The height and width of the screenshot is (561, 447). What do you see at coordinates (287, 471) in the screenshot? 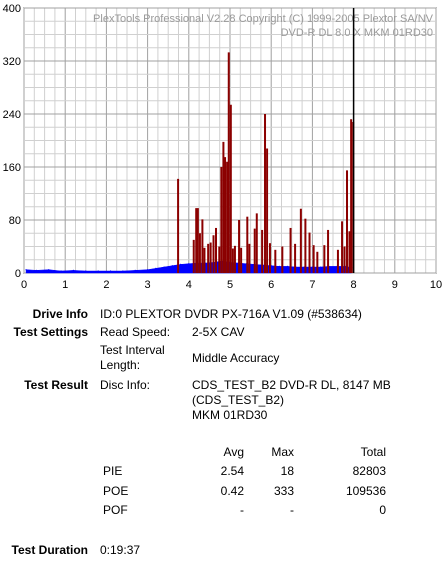
I see `pie-max: 18` at bounding box center [287, 471].